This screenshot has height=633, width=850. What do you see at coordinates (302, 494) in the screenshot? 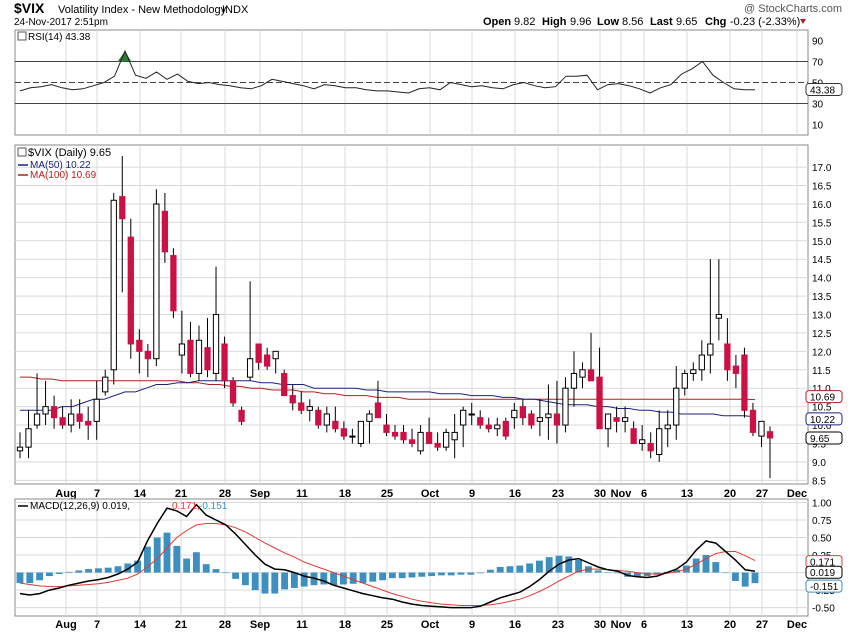
I see `x-tick-label: 11` at bounding box center [302, 494].